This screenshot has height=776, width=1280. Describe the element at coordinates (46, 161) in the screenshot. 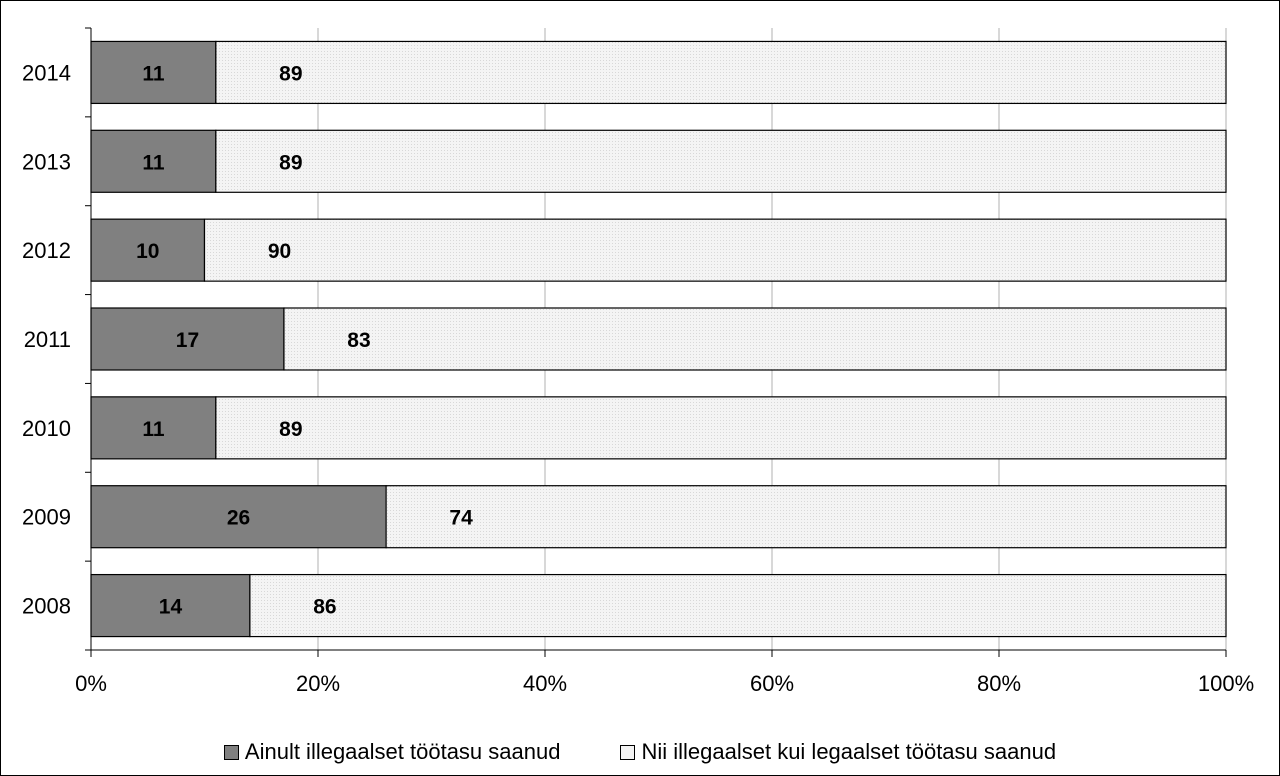

I see `y-tick-label: 2013` at that location.